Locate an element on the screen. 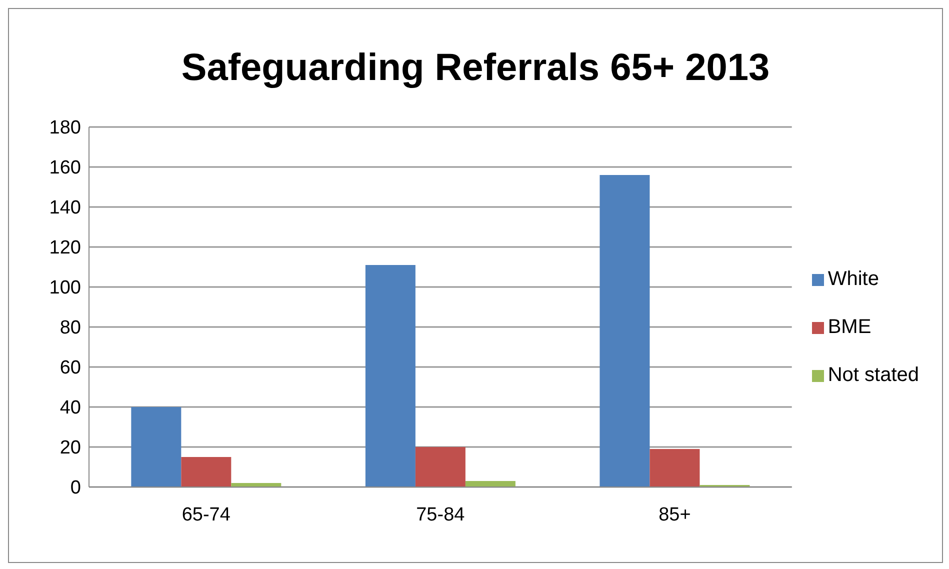 The width and height of the screenshot is (949, 569). x-tick-label: 85+ is located at coordinates (674, 515).